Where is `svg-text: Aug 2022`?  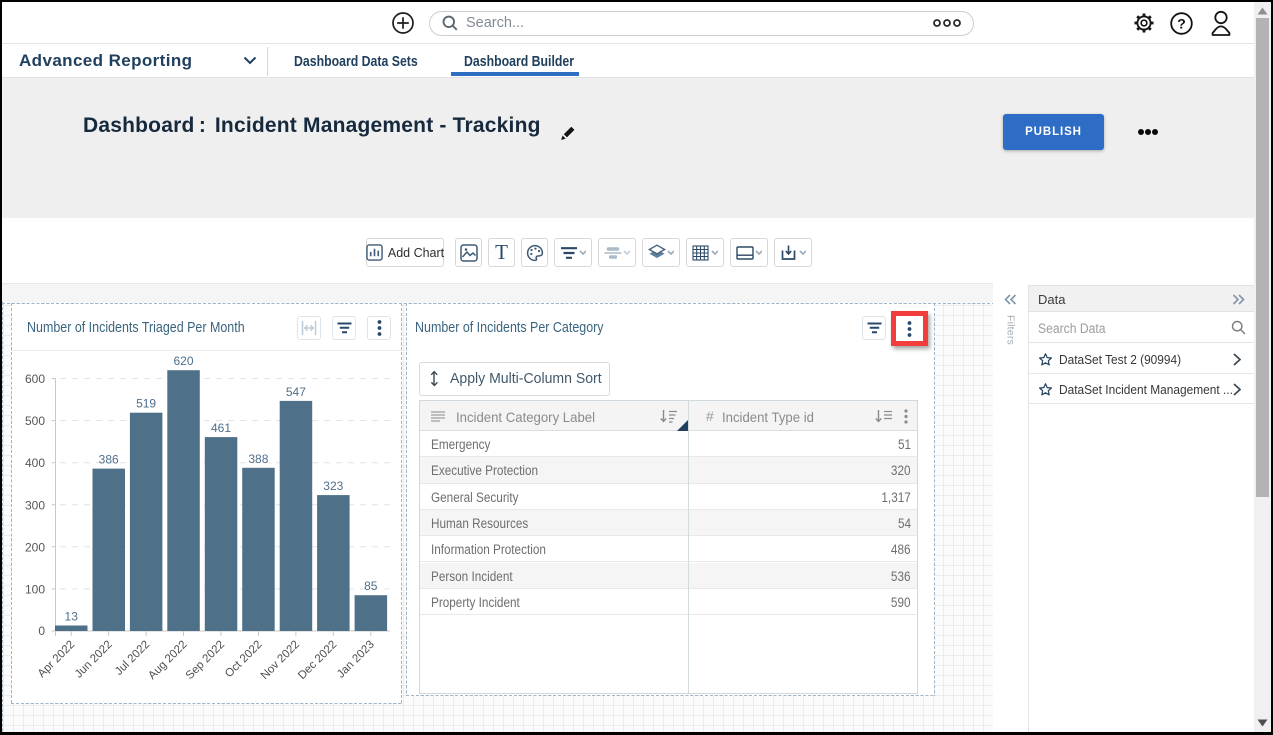
svg-text: Aug 2022 is located at coordinates (167, 659).